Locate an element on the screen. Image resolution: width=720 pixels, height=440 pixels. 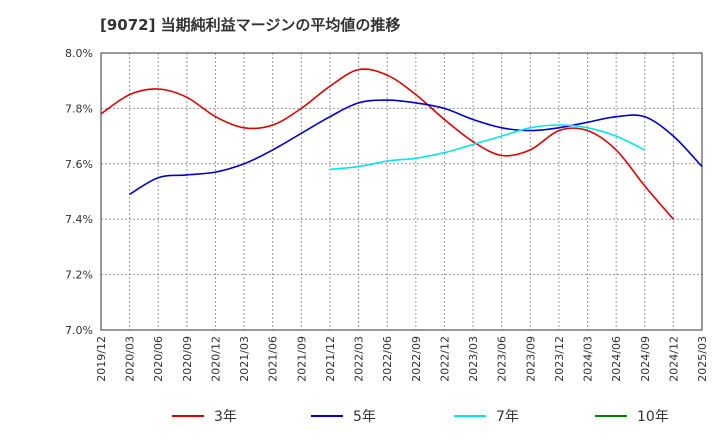
y-tick-label: 8.0% is located at coordinates (79, 53).